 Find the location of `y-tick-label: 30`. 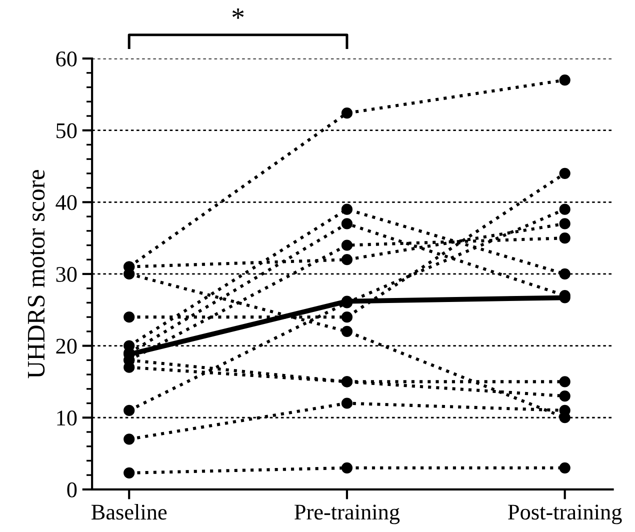

y-tick-label: 30 is located at coordinates (66, 274).